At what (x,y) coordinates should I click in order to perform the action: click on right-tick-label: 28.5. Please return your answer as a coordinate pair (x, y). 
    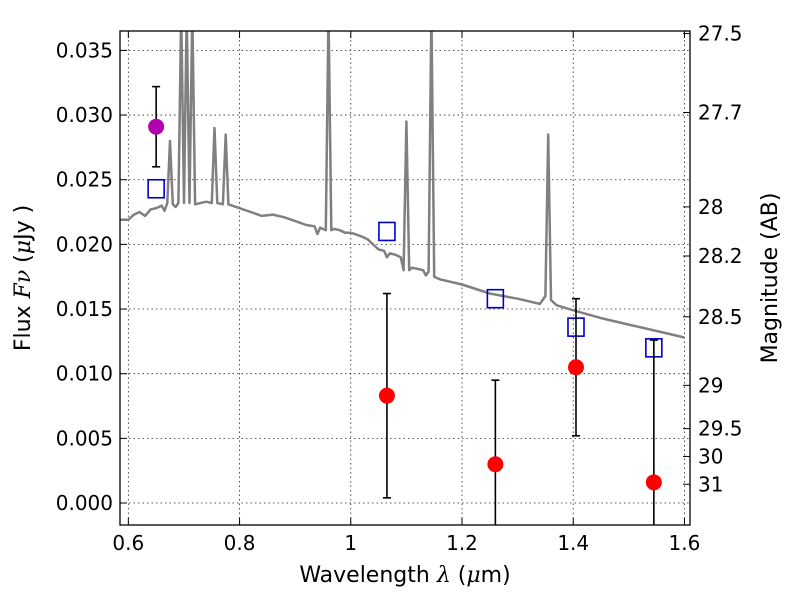
    Looking at the image, I should click on (720, 317).